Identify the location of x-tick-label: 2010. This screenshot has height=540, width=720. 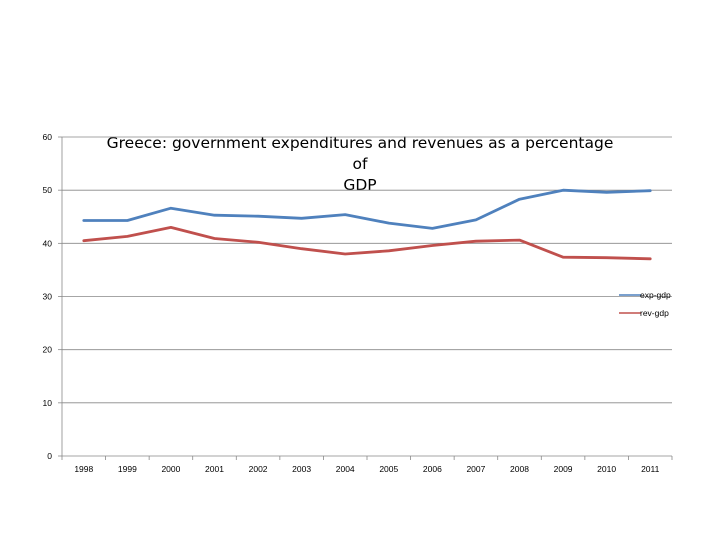
(606, 469).